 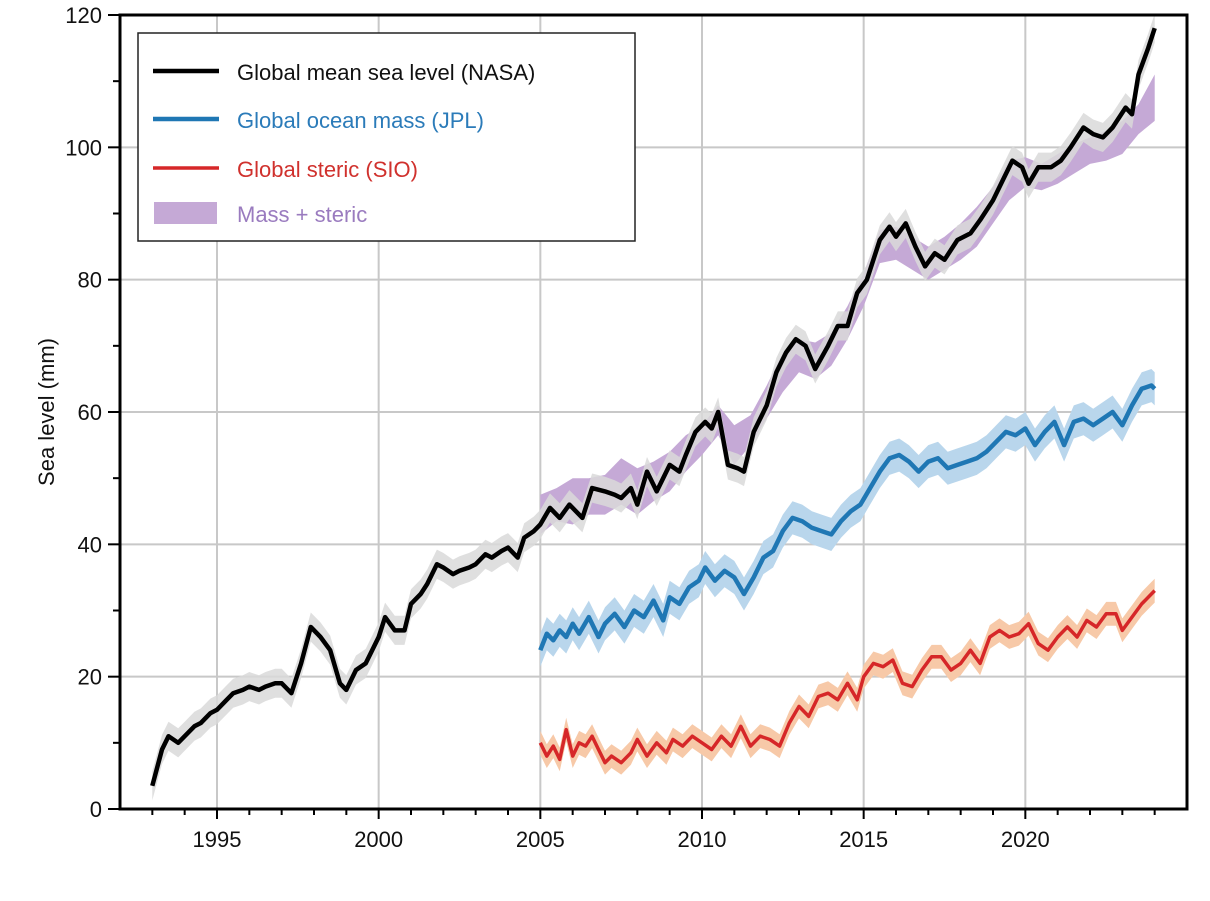 What do you see at coordinates (327, 169) in the screenshot?
I see `legend-label-steric: Global steric (SIO)` at bounding box center [327, 169].